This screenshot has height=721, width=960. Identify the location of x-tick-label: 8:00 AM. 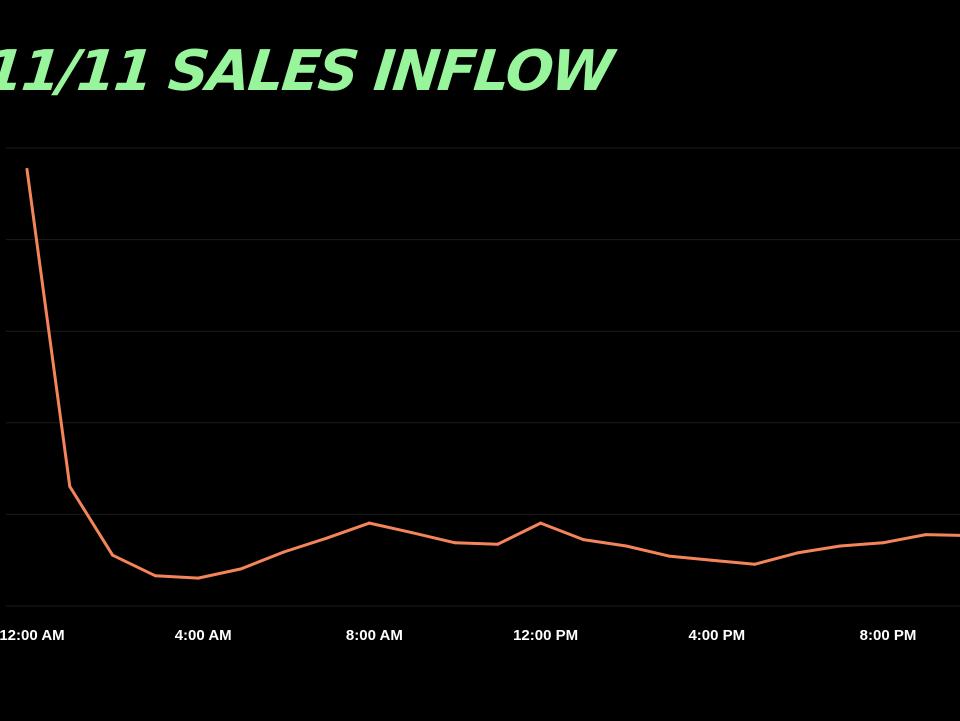
(374, 635).